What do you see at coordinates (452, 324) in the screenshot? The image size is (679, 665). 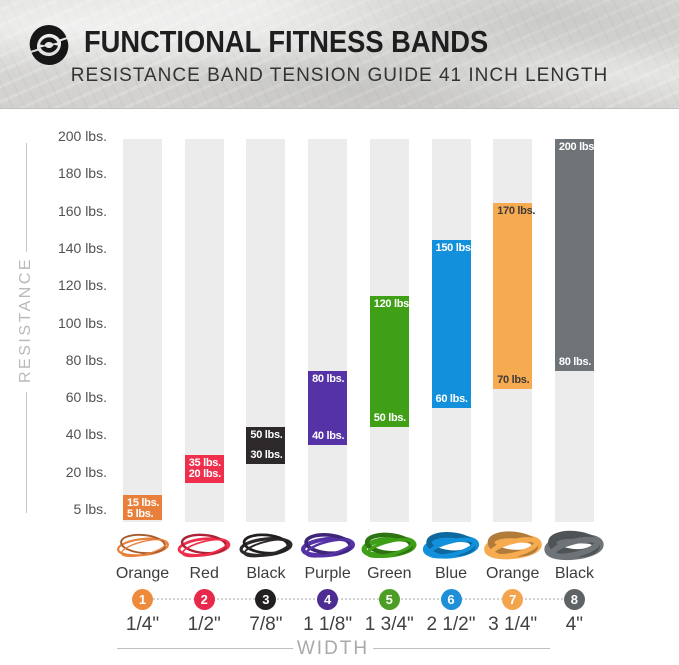 I see `band-range-bar: 150 lbs. 60 lbs.` at bounding box center [452, 324].